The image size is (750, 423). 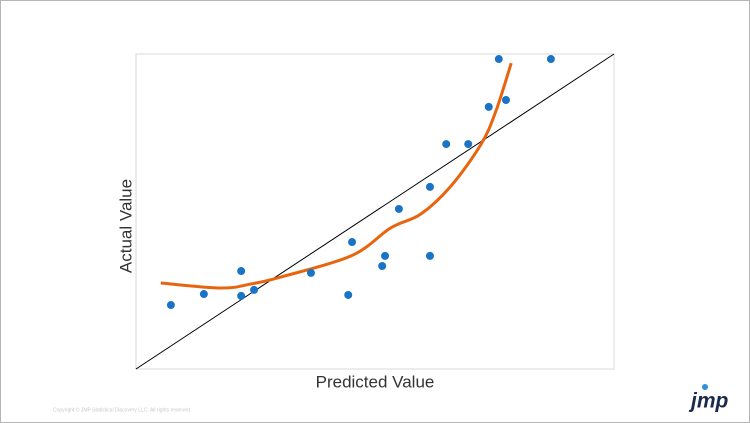 I want to click on x-axis-label: Predicted Value, so click(x=375, y=381).